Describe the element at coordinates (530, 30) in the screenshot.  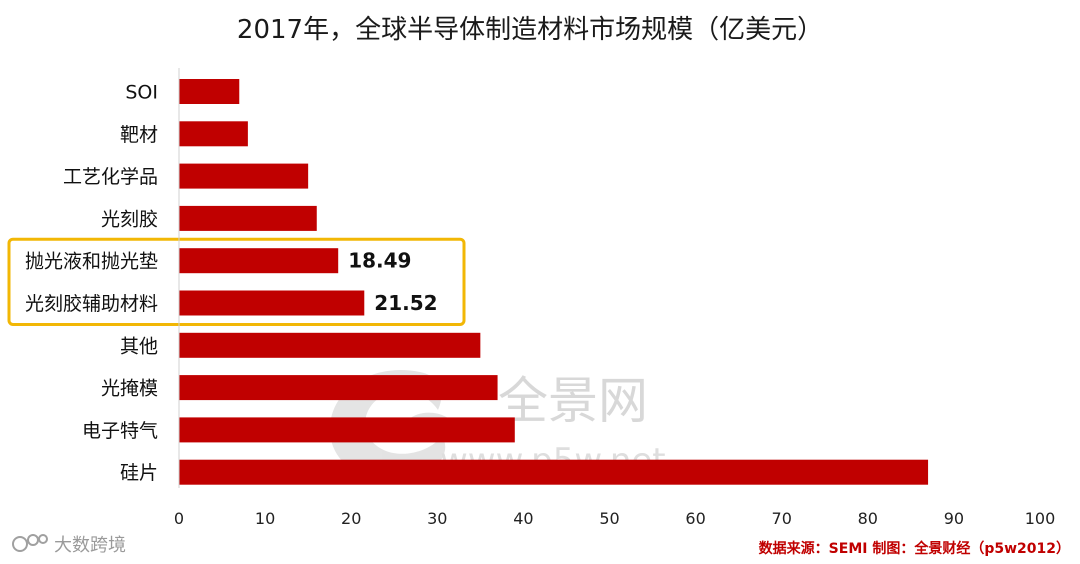
I see `chart-title: 2017年，全球半导体制造材料市场规模（亿美元）` at that location.